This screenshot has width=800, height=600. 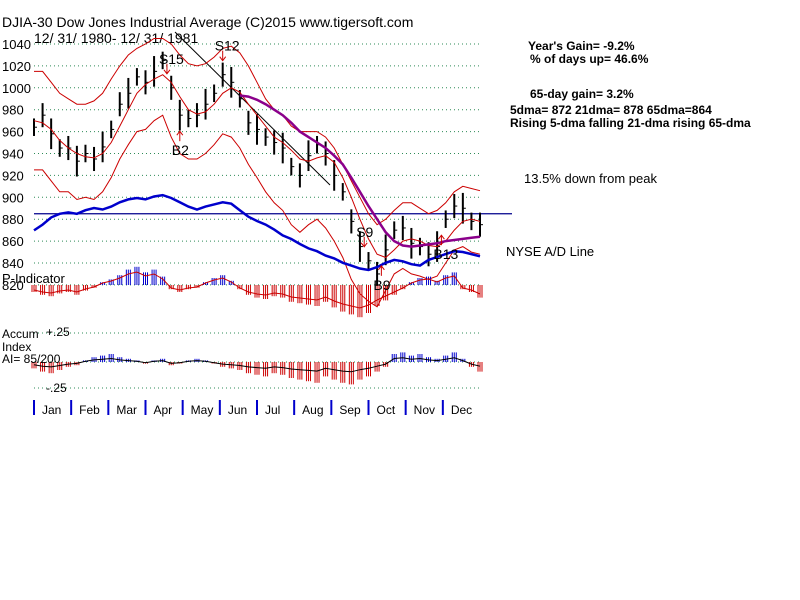 I want to click on signal-label-b13: B13, so click(x=445, y=254).